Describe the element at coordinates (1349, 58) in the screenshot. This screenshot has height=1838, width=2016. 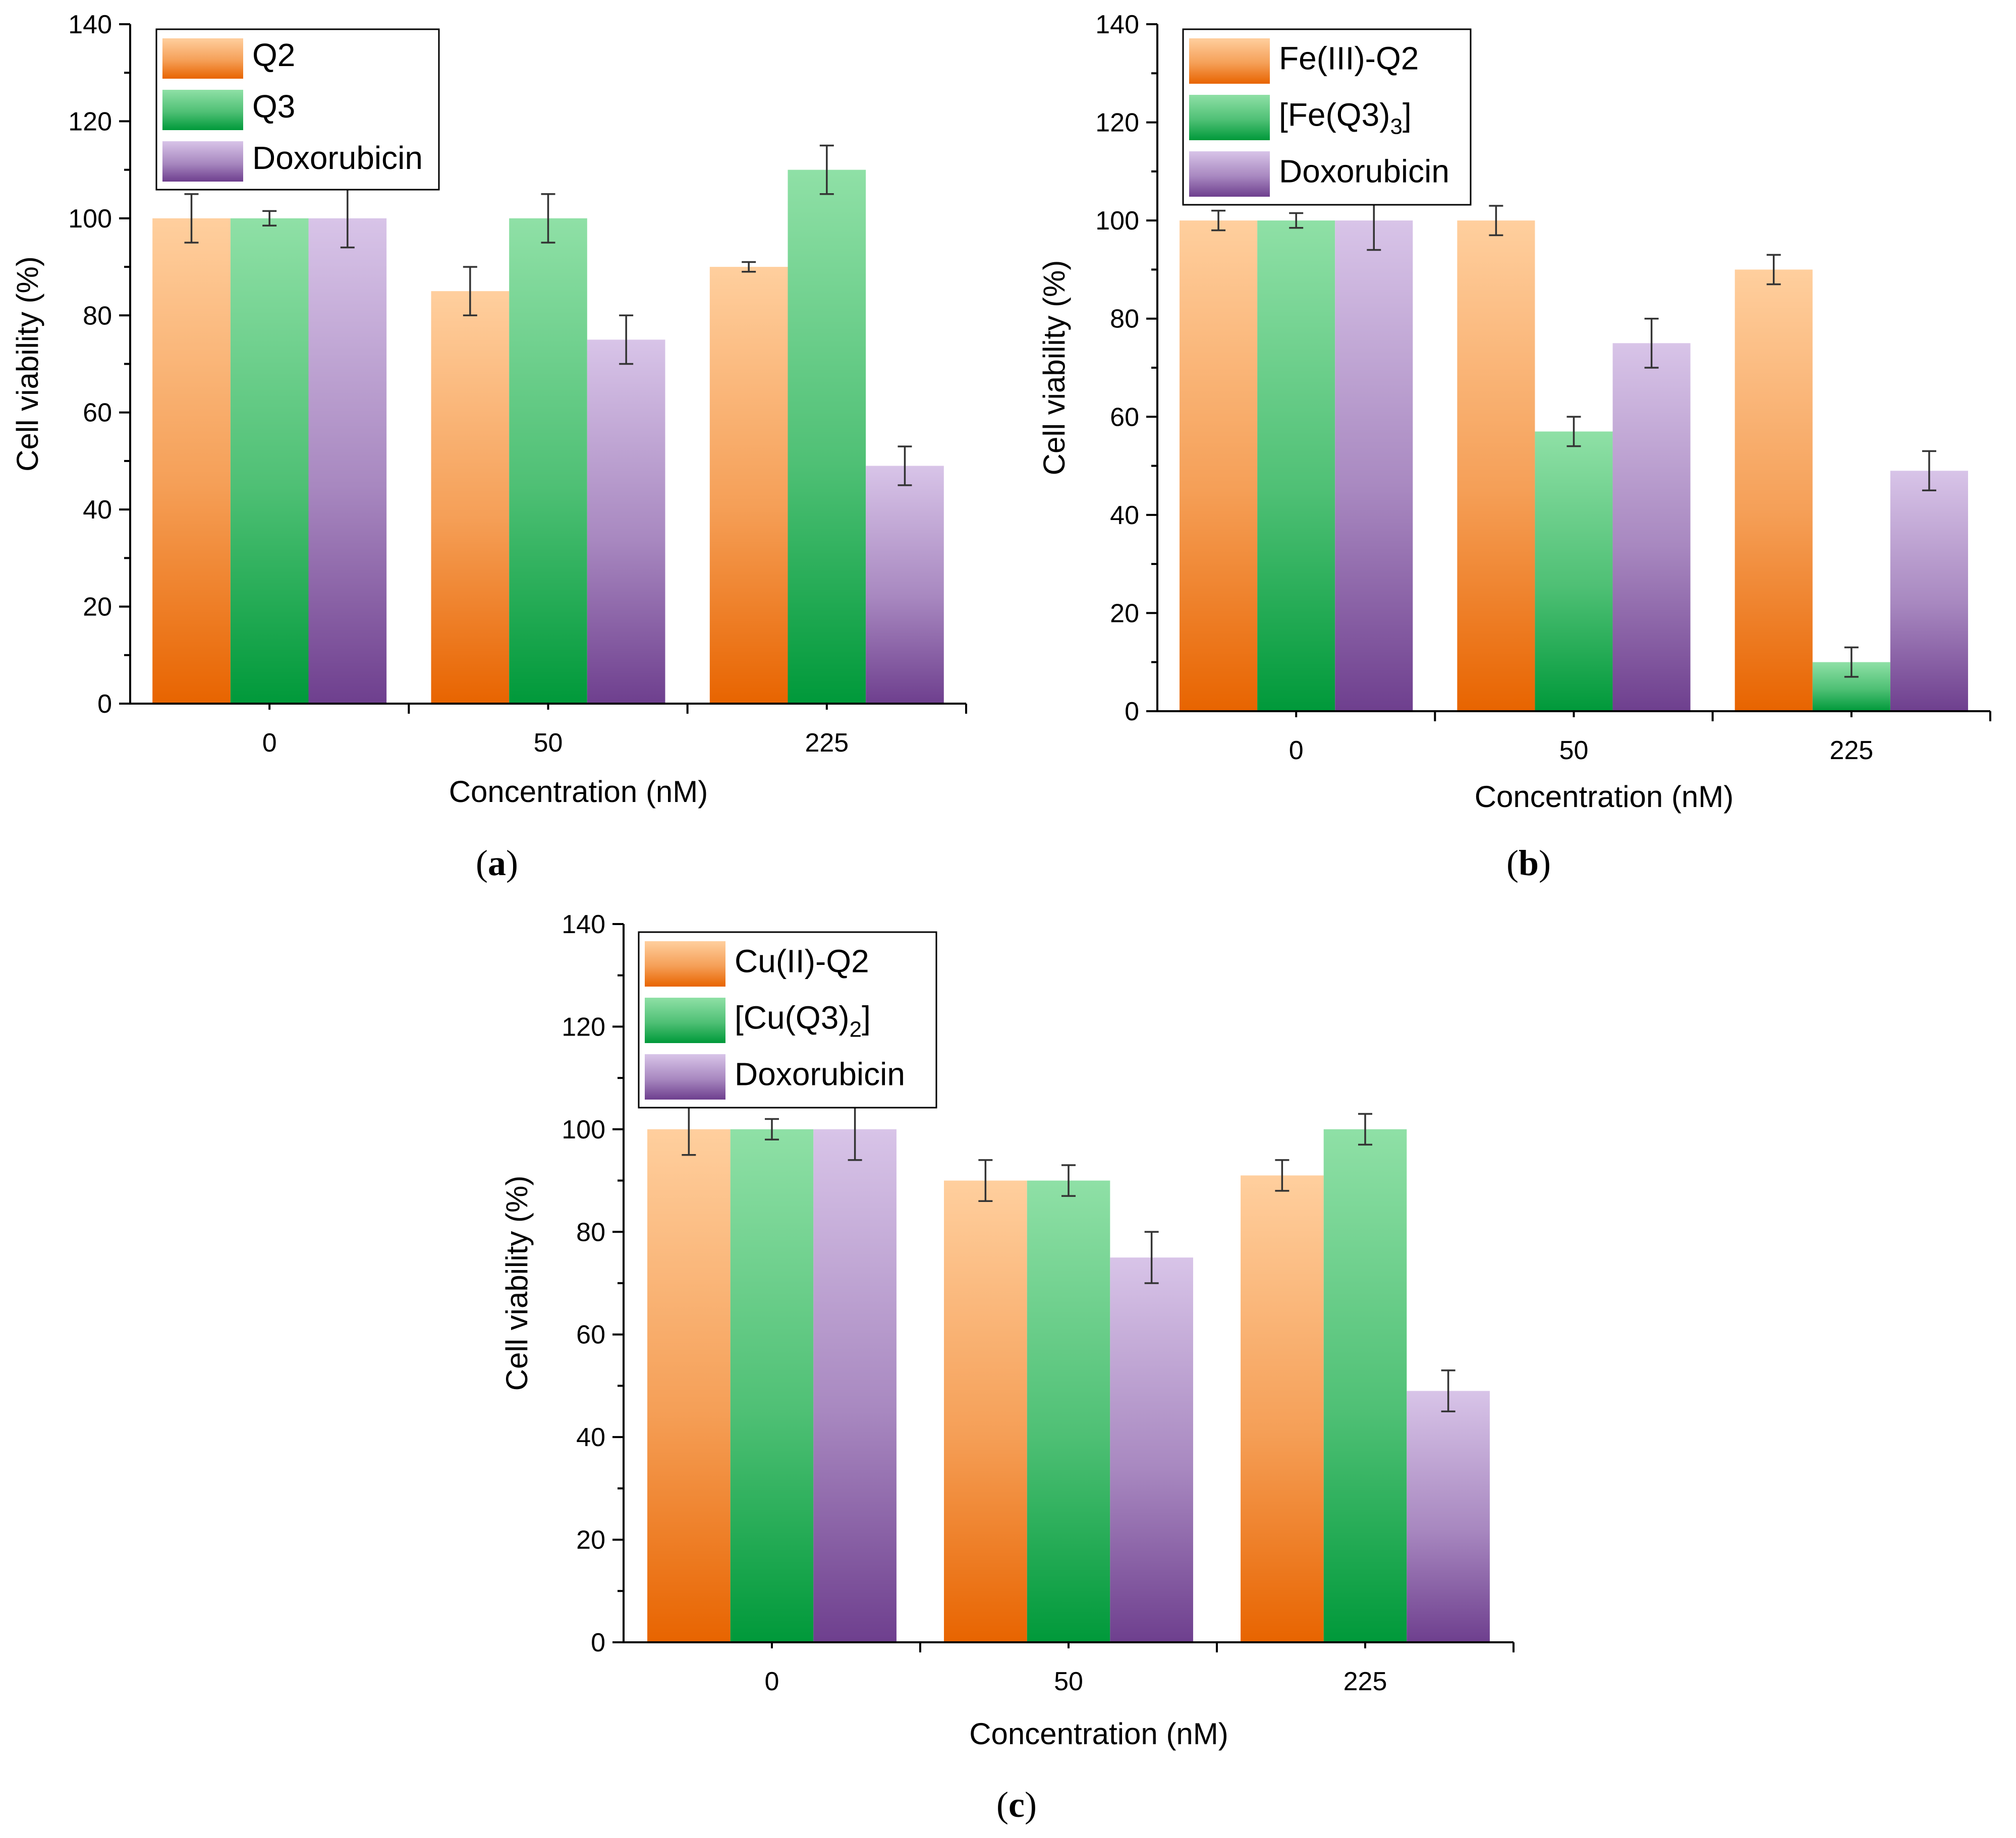
I see `legend-label: Fe(III)-Q2` at that location.